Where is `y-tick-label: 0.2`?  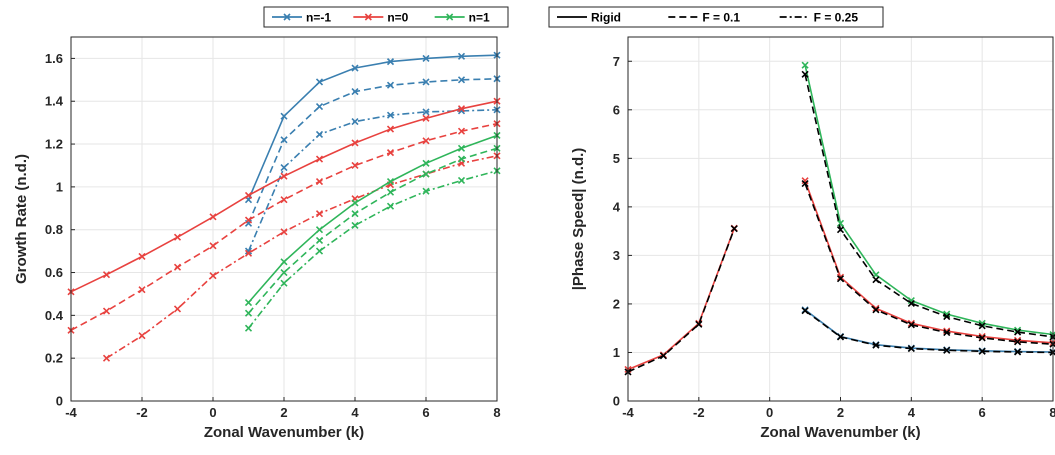 y-tick-label: 0.2 is located at coordinates (54, 358).